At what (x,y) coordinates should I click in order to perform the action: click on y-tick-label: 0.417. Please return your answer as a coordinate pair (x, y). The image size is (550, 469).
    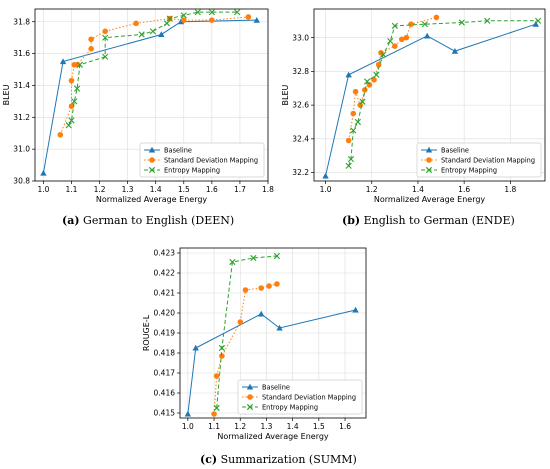
    Looking at the image, I should click on (165, 373).